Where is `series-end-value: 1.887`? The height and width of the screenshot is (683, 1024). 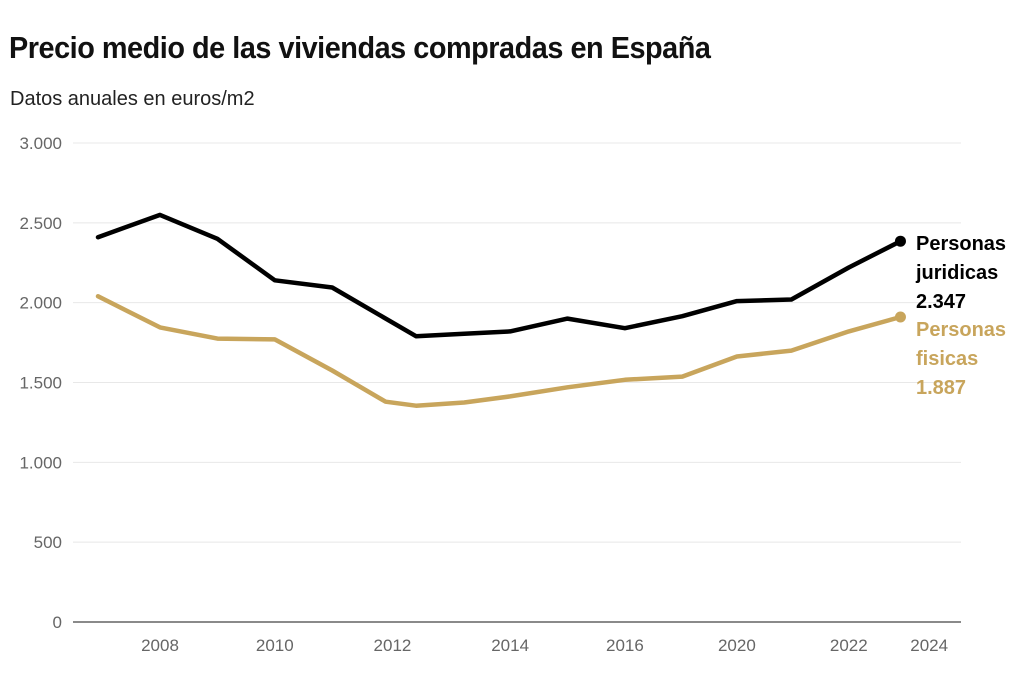 series-end-value: 1.887 is located at coordinates (941, 388).